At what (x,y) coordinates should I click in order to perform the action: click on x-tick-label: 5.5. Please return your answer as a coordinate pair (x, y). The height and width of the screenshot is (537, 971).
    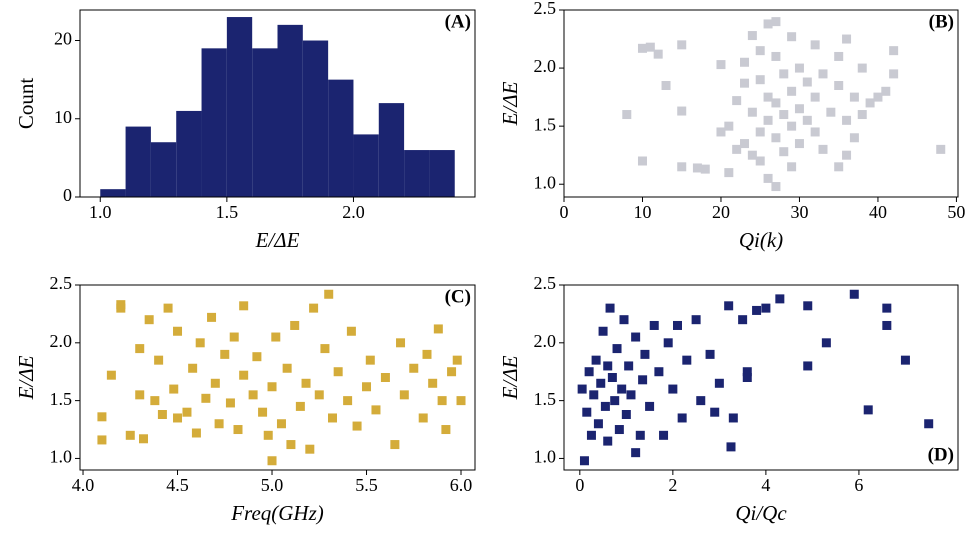
    Looking at the image, I should click on (366, 485).